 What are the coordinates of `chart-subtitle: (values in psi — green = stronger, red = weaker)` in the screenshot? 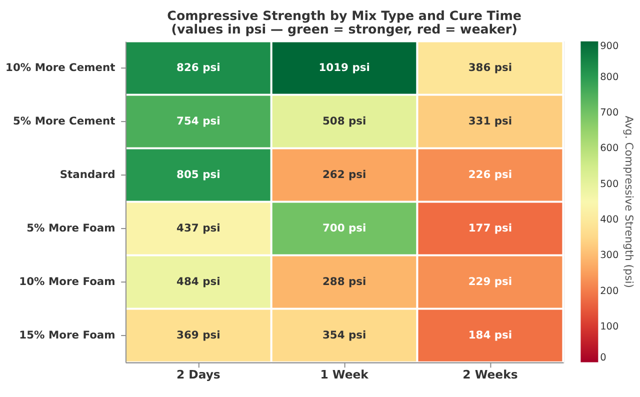 It's located at (344, 29).